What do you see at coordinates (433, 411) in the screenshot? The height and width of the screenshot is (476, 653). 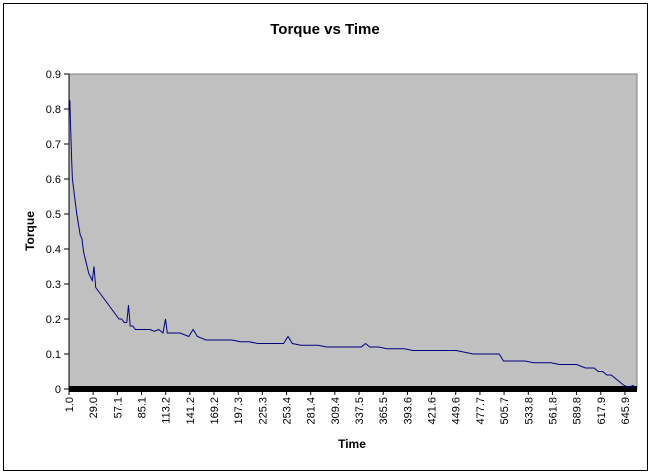 I see `x-tick-label: 421.6` at bounding box center [433, 411].